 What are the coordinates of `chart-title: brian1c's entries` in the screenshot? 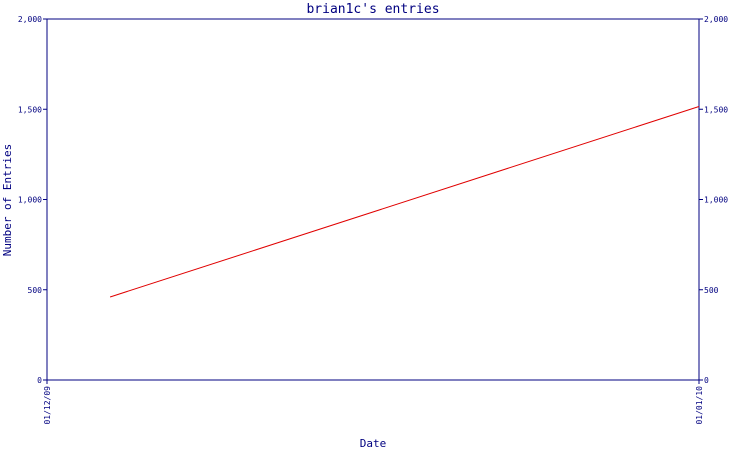 It's located at (372, 9).